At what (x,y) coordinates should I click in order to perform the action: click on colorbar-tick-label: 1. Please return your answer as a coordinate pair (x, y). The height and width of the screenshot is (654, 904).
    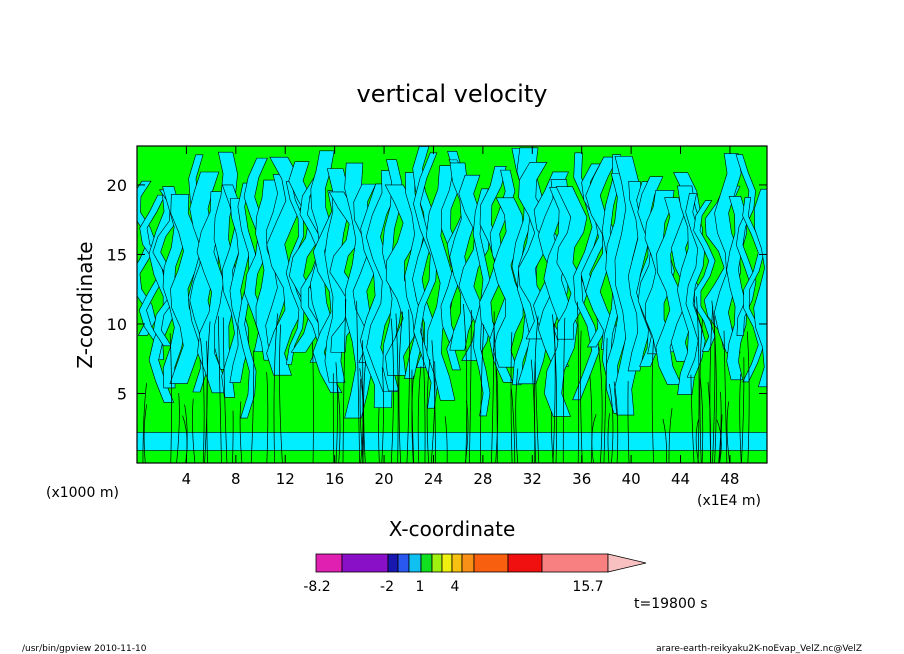
    Looking at the image, I should click on (420, 587).